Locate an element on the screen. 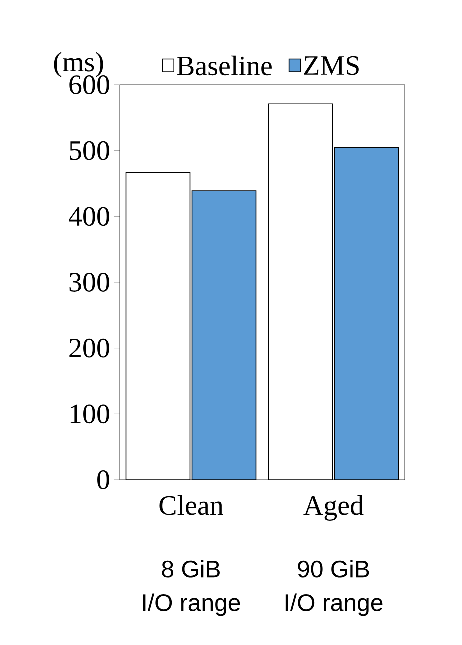  x-tick-label: Aged is located at coordinates (334, 508).